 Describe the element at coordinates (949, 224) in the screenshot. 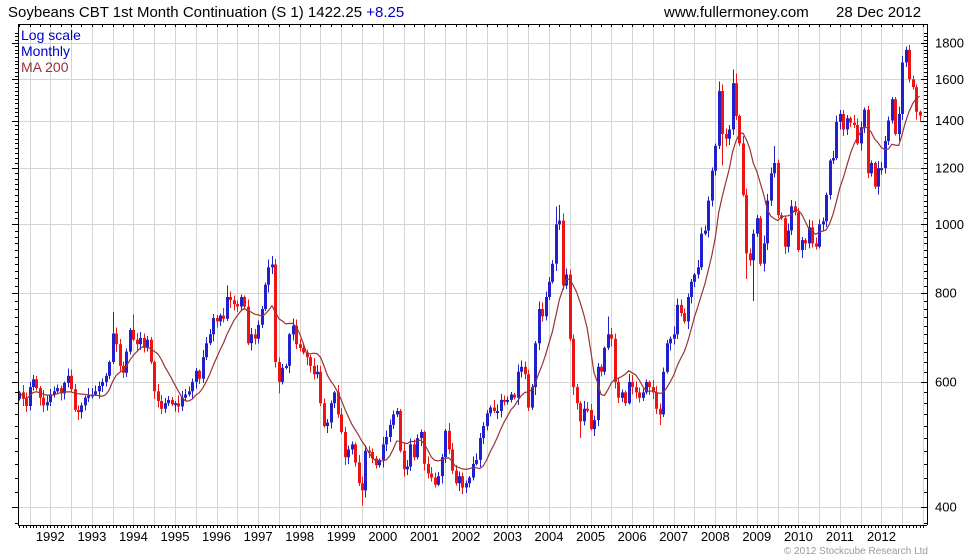

I see `y-axis-label: 1000` at that location.